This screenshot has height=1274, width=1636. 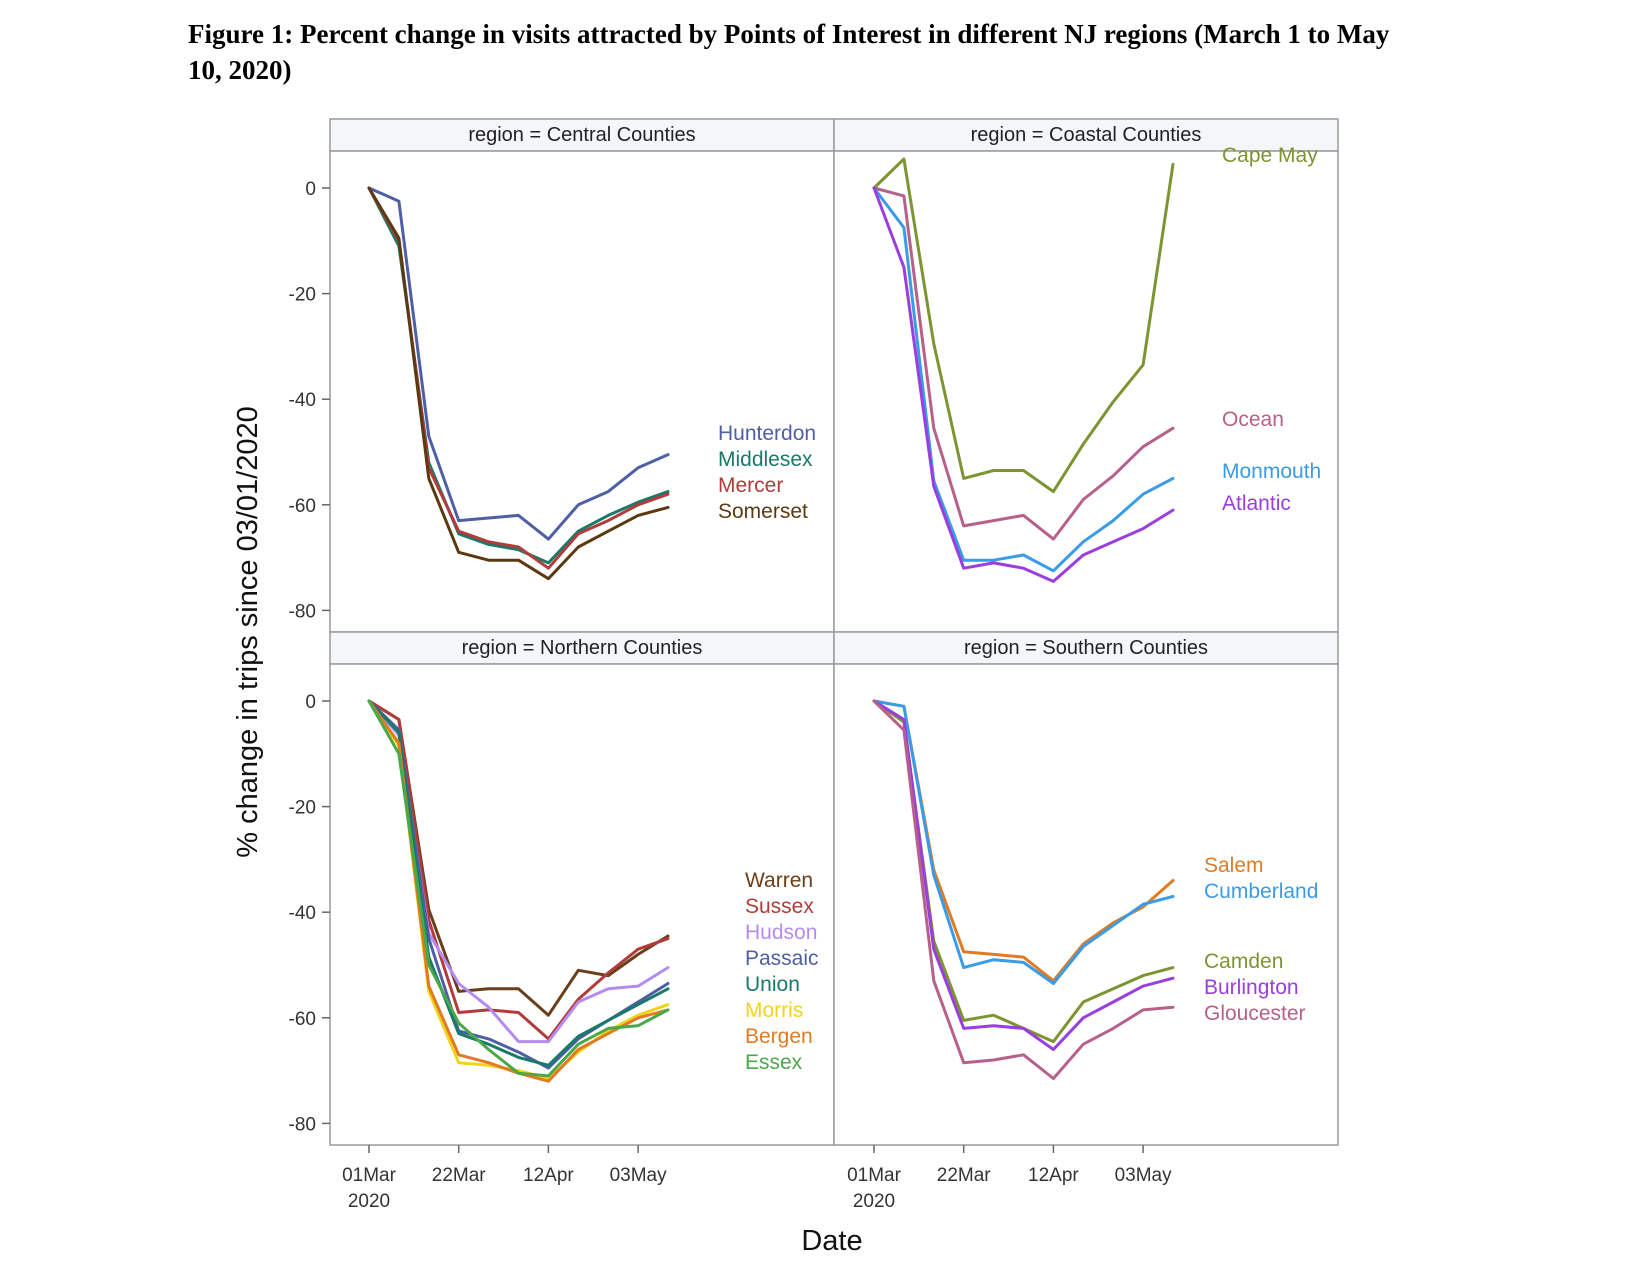 What do you see at coordinates (582, 648) in the screenshot?
I see `panel-title: region = Northern Counties` at bounding box center [582, 648].